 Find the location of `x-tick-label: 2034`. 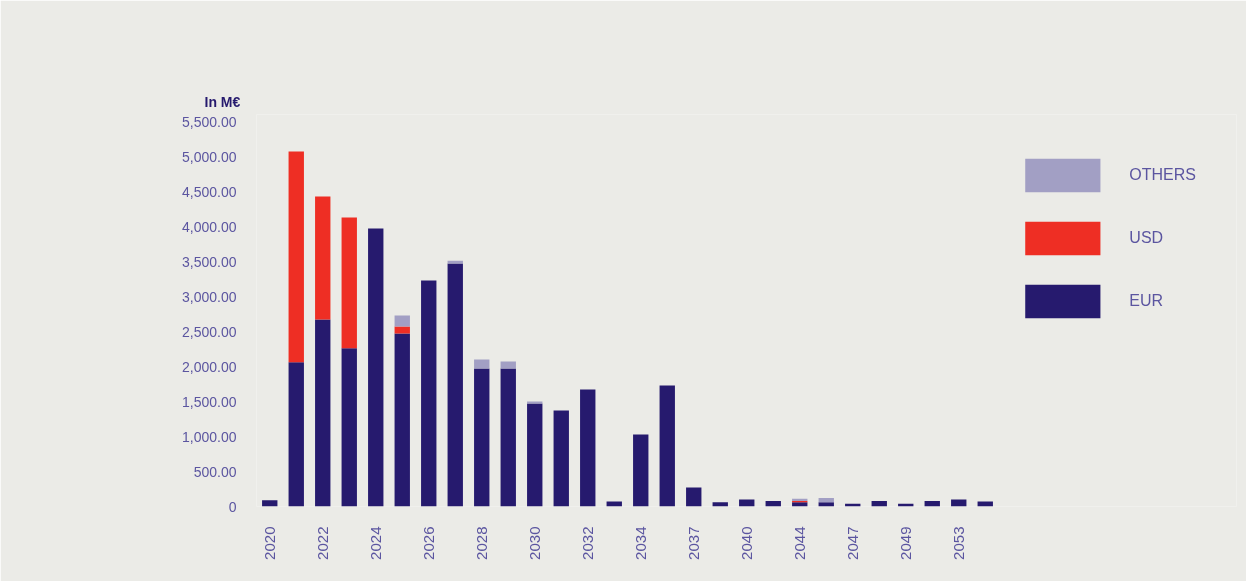

x-tick-label: 2034 is located at coordinates (640, 543).